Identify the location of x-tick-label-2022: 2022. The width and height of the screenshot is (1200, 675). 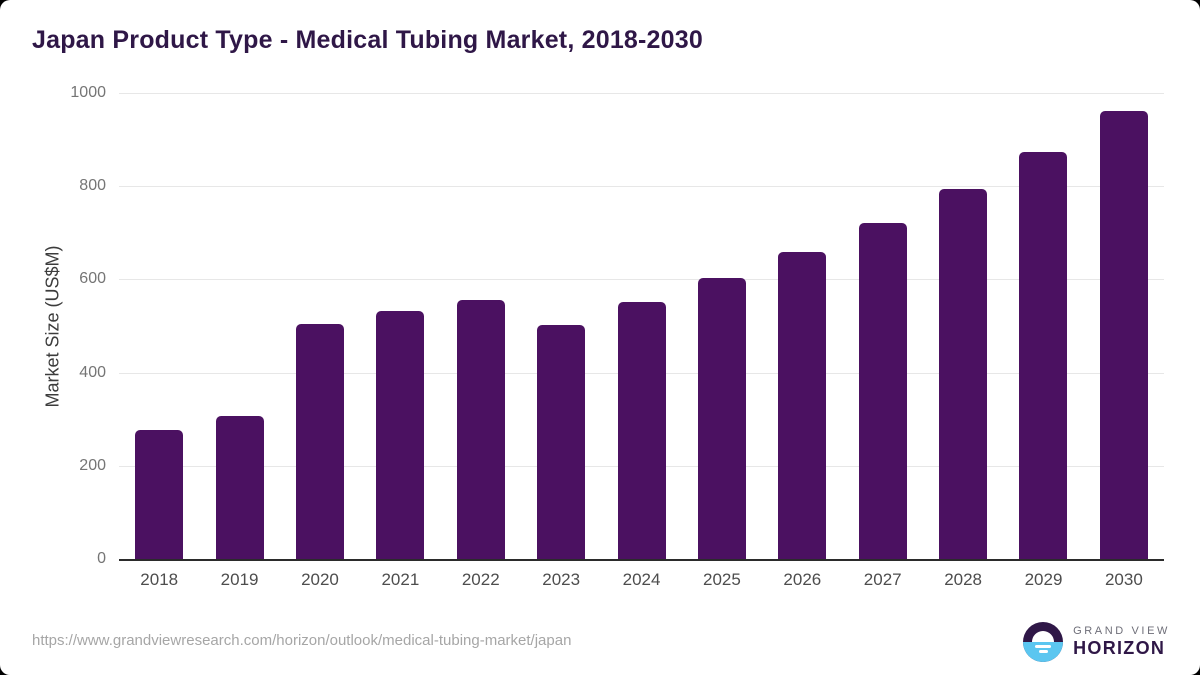
(480, 579).